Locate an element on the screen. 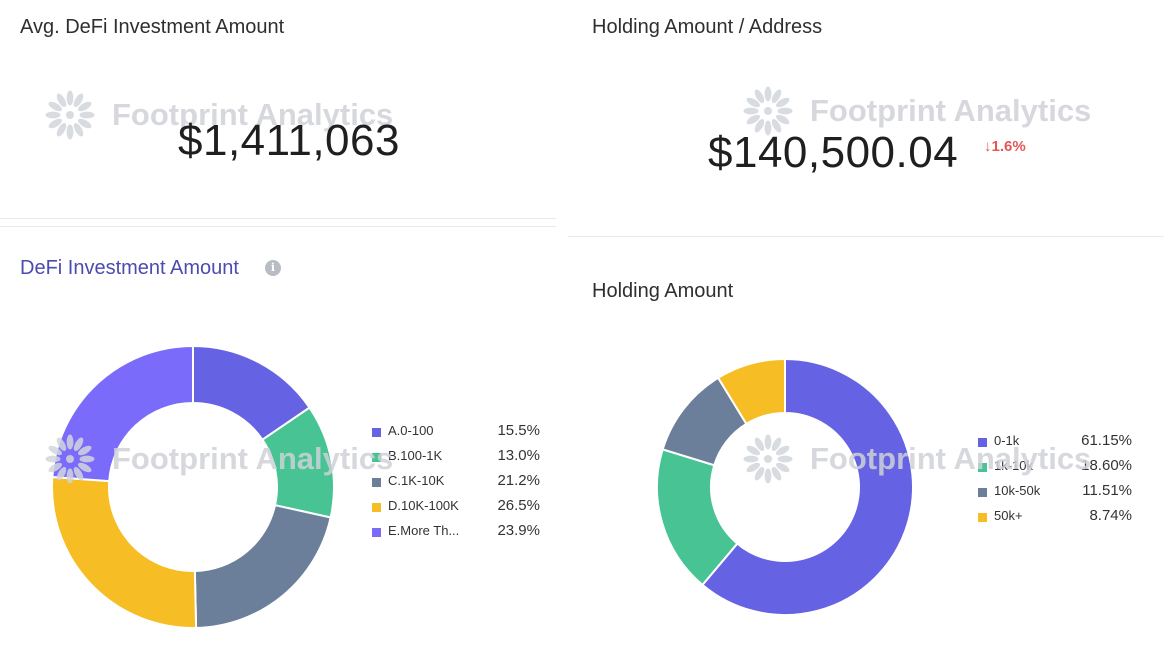 The image size is (1164, 657). legend-item: 10k-50k 11.51% is located at coordinates (1055, 492).